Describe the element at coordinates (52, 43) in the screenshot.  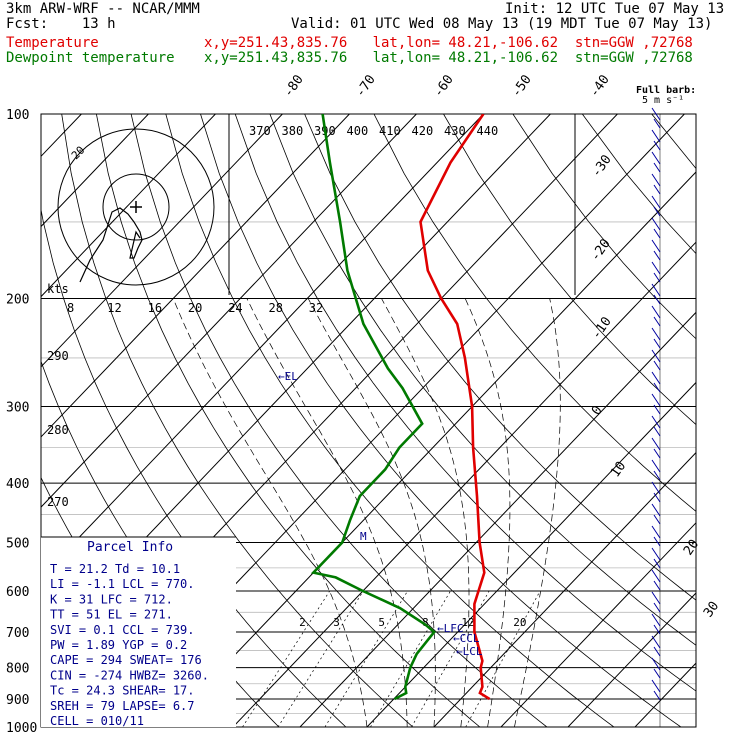
I see `temperature-legend: Temperature` at that location.